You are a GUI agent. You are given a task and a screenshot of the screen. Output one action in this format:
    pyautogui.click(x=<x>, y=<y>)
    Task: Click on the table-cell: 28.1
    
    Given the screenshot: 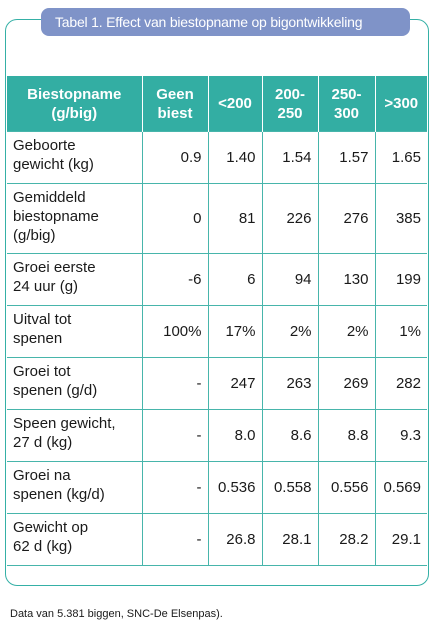 What is the action you would take?
    pyautogui.click(x=290, y=539)
    